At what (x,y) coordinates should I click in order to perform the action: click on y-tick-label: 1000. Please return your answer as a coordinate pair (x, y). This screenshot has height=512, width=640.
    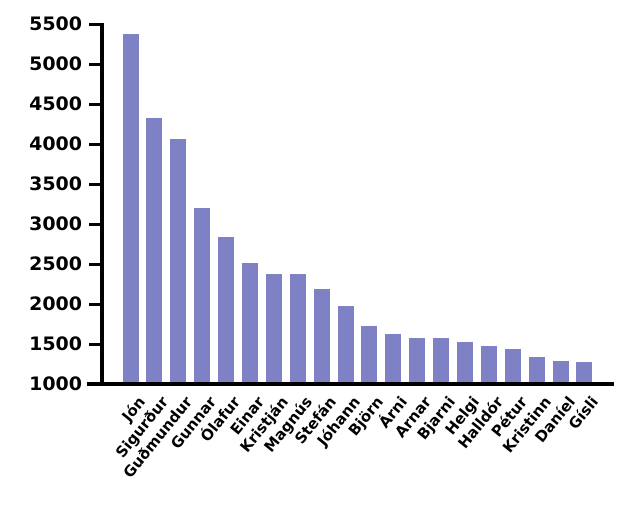
    Looking at the image, I should click on (55, 384).